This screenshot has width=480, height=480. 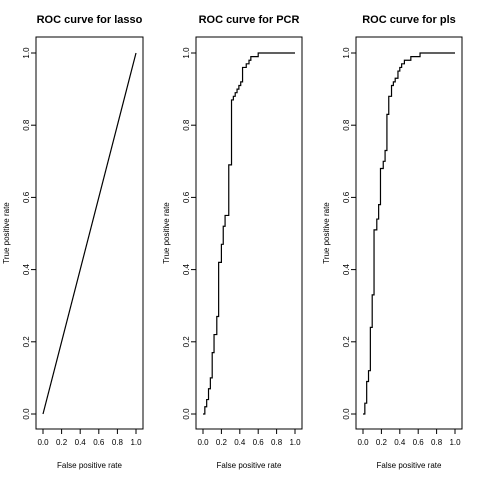 I want to click on chart-title: ROC curve for lasso, so click(x=90, y=20).